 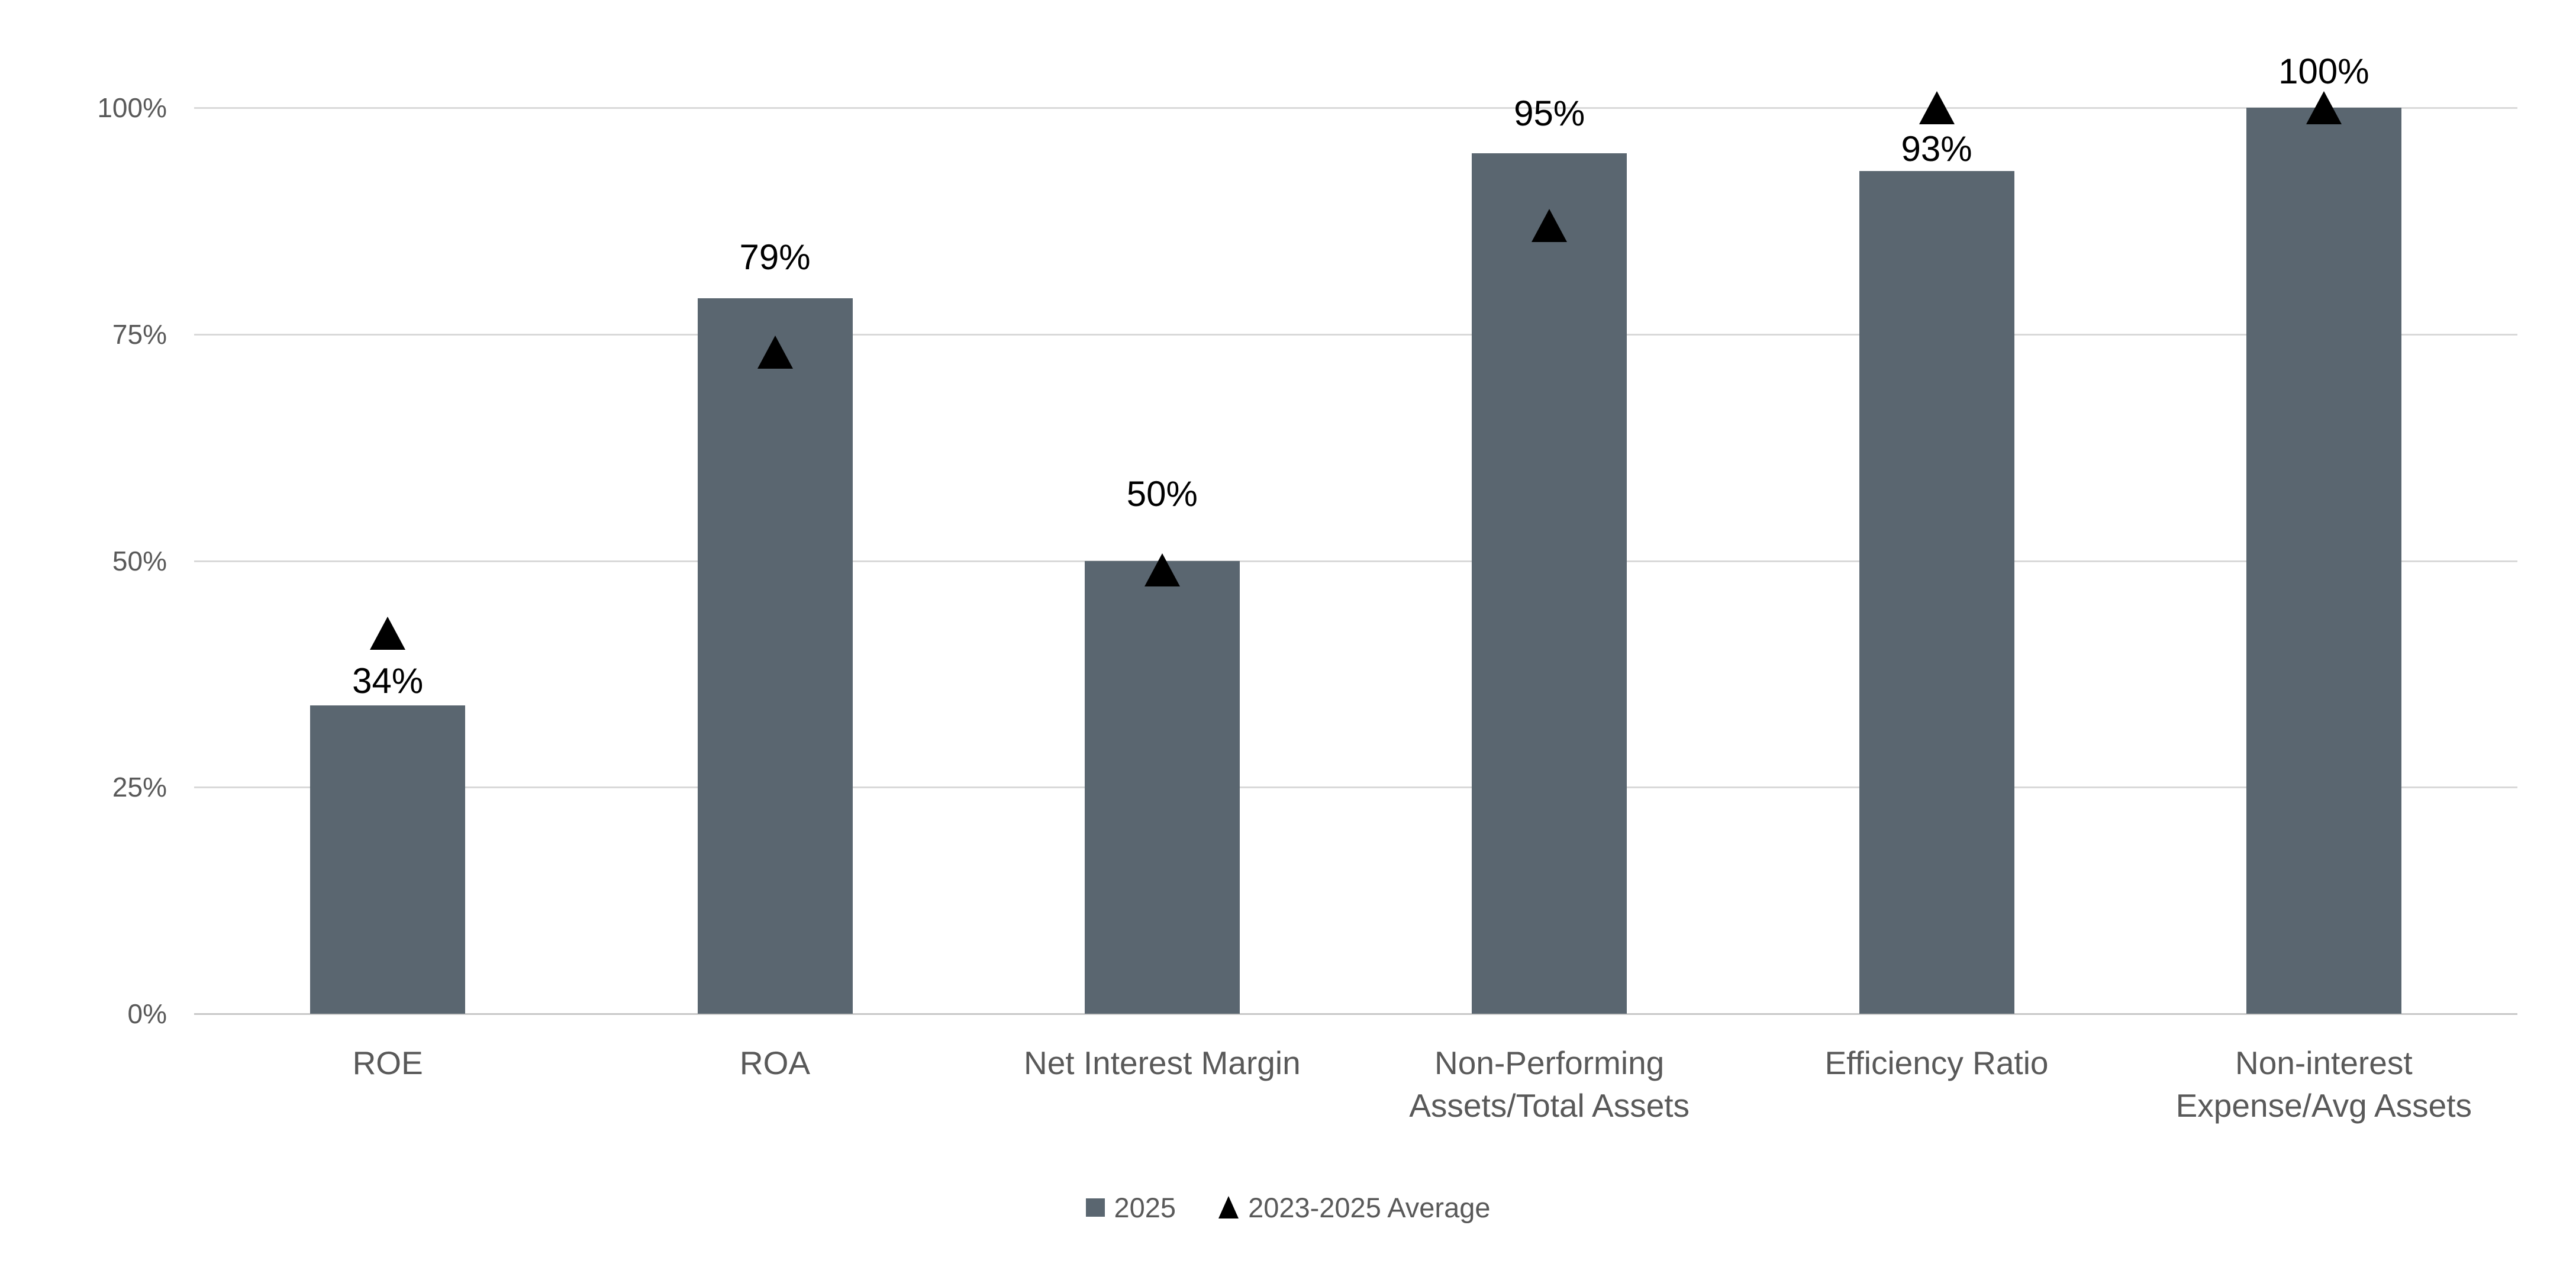 I want to click on category-label-5: Non-interest Expense/Avg Assets, so click(x=2323, y=1084).